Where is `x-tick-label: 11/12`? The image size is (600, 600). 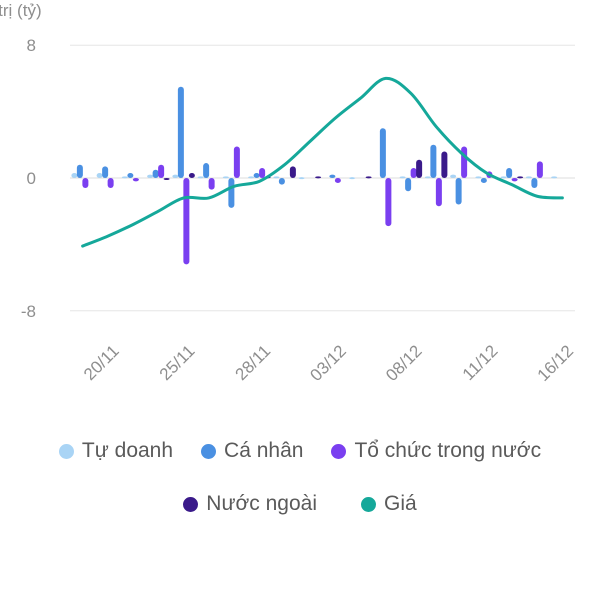 x-tick-label: 11/12 is located at coordinates (480, 362).